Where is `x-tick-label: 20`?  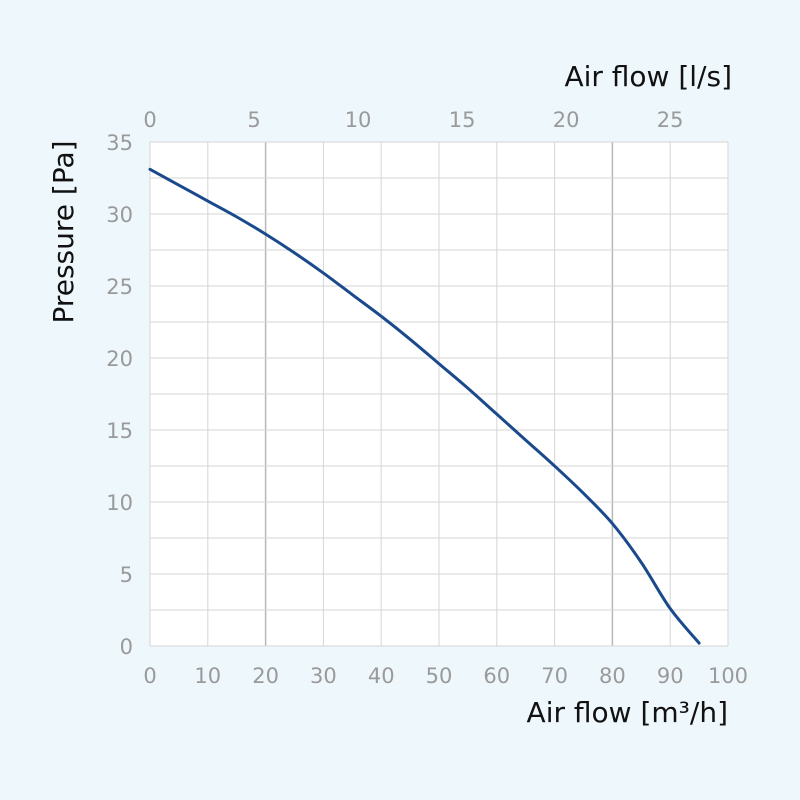
x-tick-label: 20 is located at coordinates (265, 676).